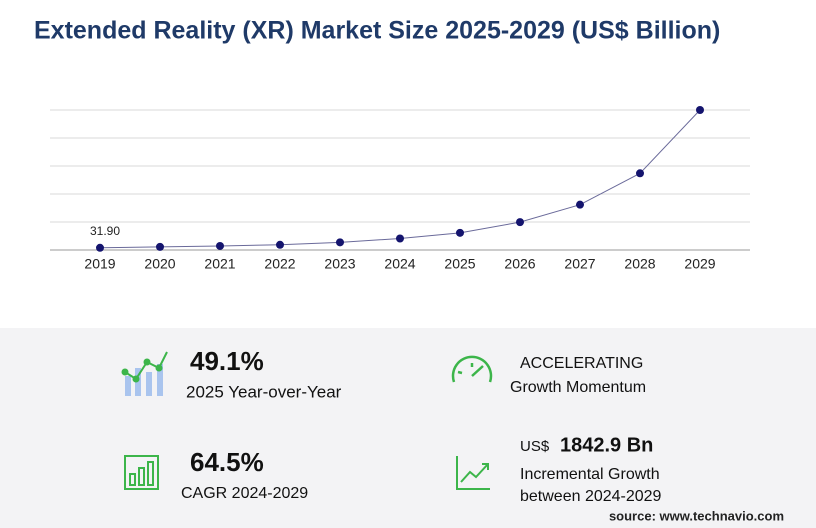 The width and height of the screenshot is (816, 528). What do you see at coordinates (519, 264) in the screenshot?
I see `x-tick-label: 2026` at bounding box center [519, 264].